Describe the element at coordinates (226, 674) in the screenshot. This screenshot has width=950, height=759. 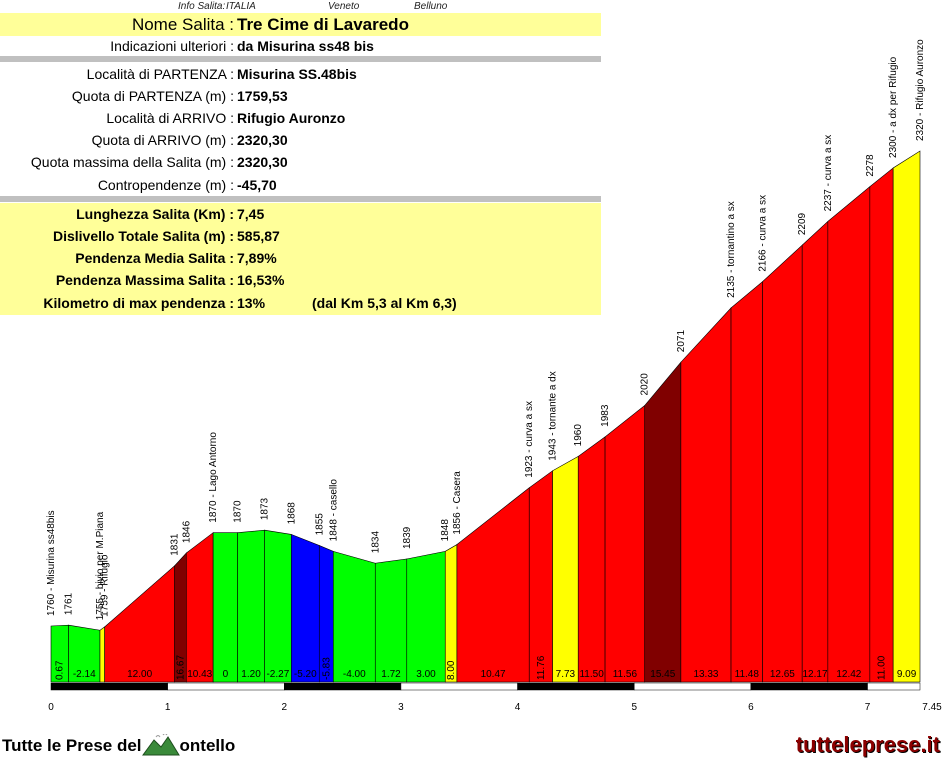
I see `grade-label: 0` at that location.